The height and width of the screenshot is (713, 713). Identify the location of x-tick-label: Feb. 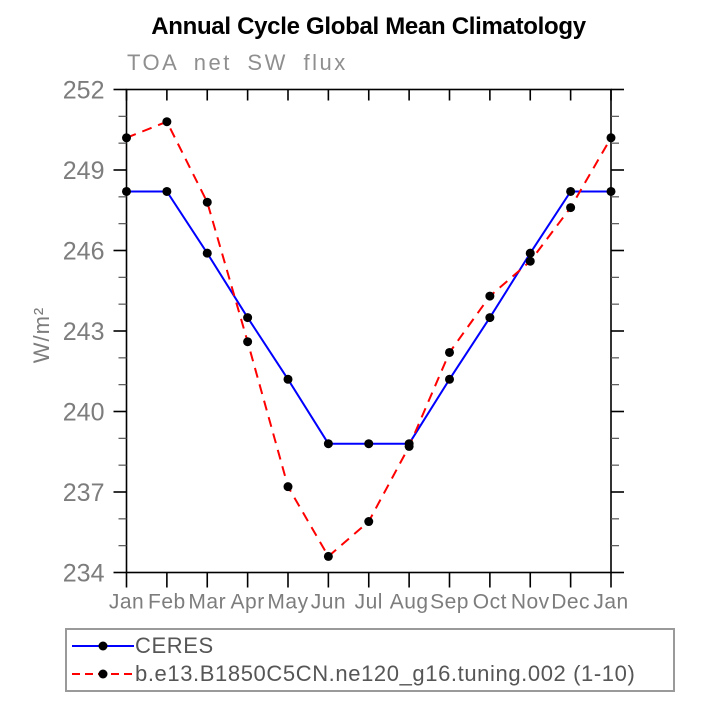
(167, 602).